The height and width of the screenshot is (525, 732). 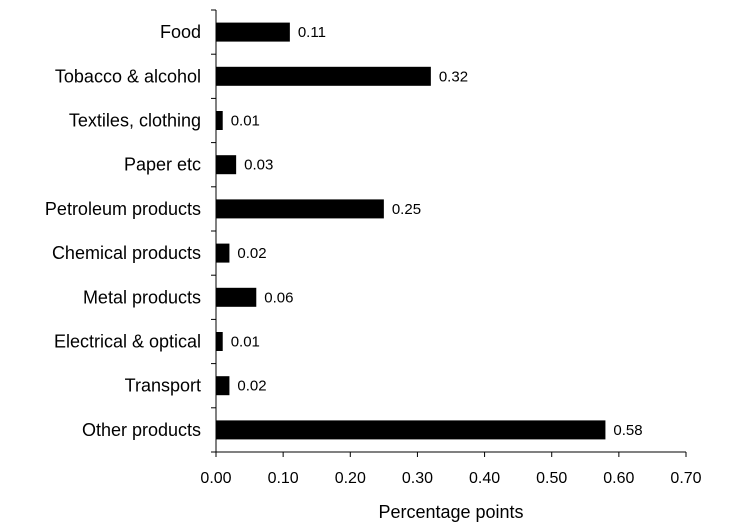 What do you see at coordinates (685, 478) in the screenshot?
I see `x-tick-label: 0.70` at bounding box center [685, 478].